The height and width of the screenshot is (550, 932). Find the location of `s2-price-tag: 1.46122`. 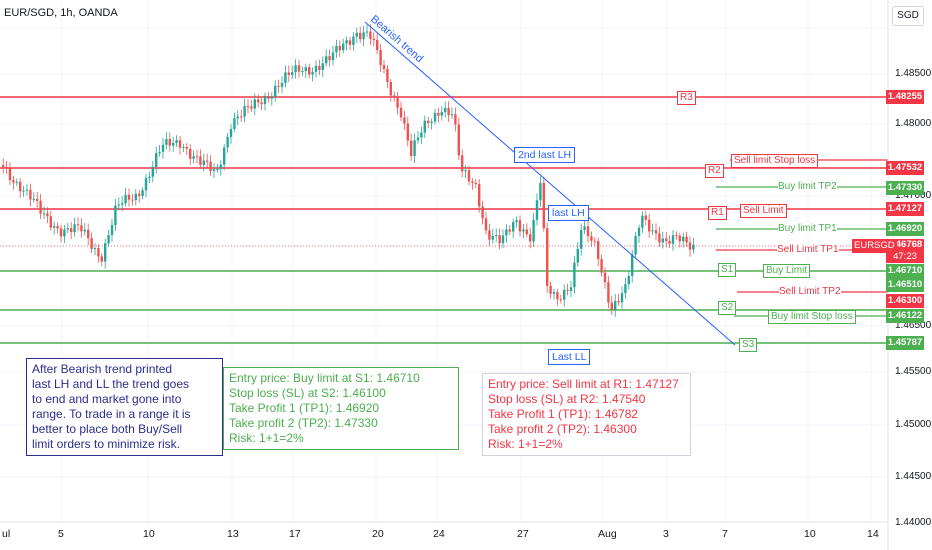

s2-price-tag: 1.46122 is located at coordinates (905, 316).